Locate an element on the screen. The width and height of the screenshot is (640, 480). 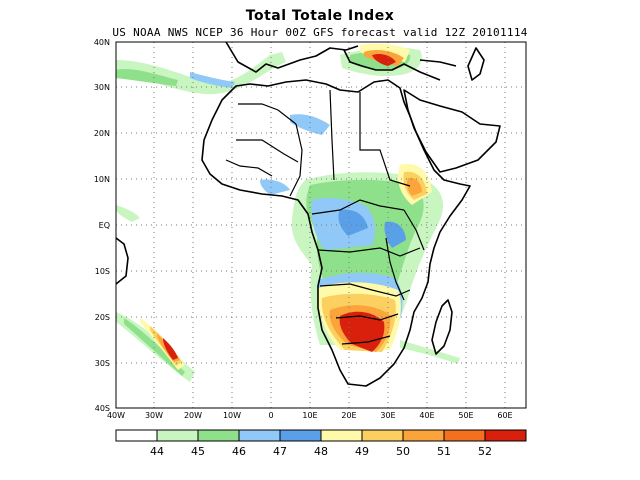
lat-tick: 10N is located at coordinates (102, 179).